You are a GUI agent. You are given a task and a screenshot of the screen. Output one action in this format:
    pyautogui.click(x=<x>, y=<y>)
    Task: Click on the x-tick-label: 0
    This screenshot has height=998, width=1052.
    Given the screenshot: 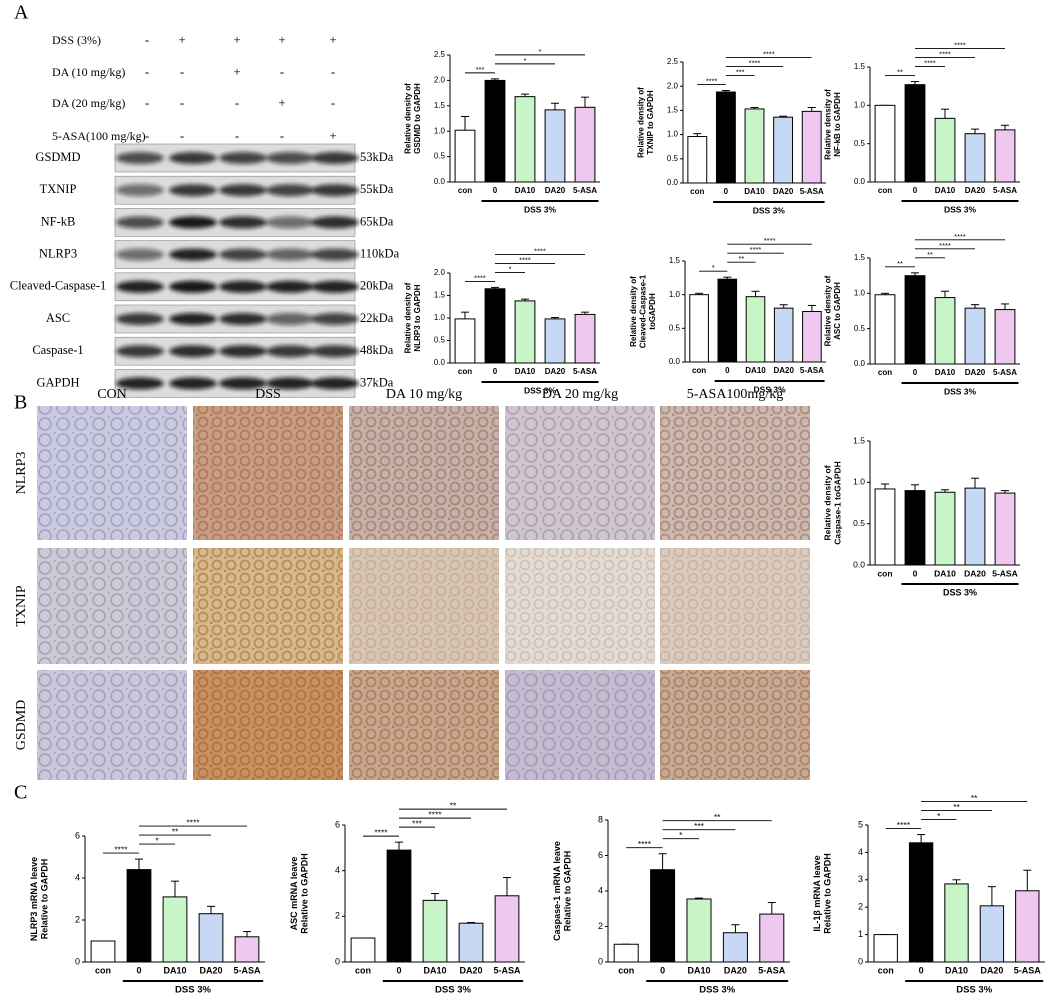 What is the action you would take?
    pyautogui.click(x=726, y=191)
    